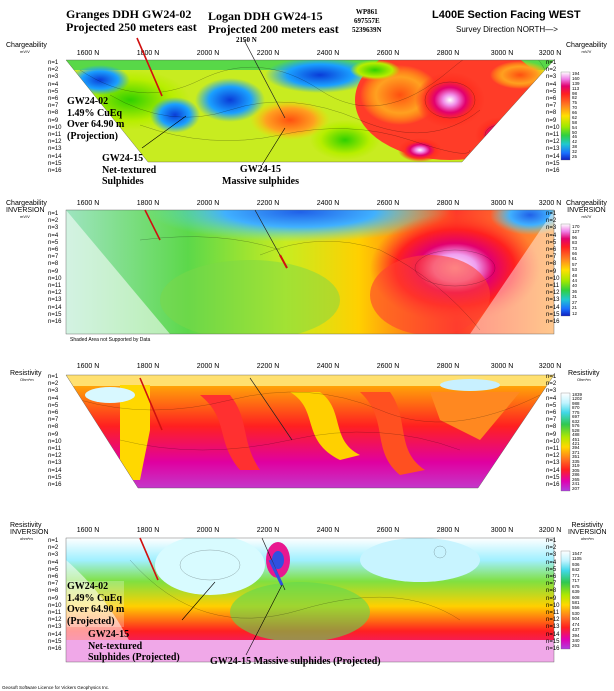  Describe the element at coordinates (575, 308) in the screenshot. I see `colorbar-value: 21` at that location.